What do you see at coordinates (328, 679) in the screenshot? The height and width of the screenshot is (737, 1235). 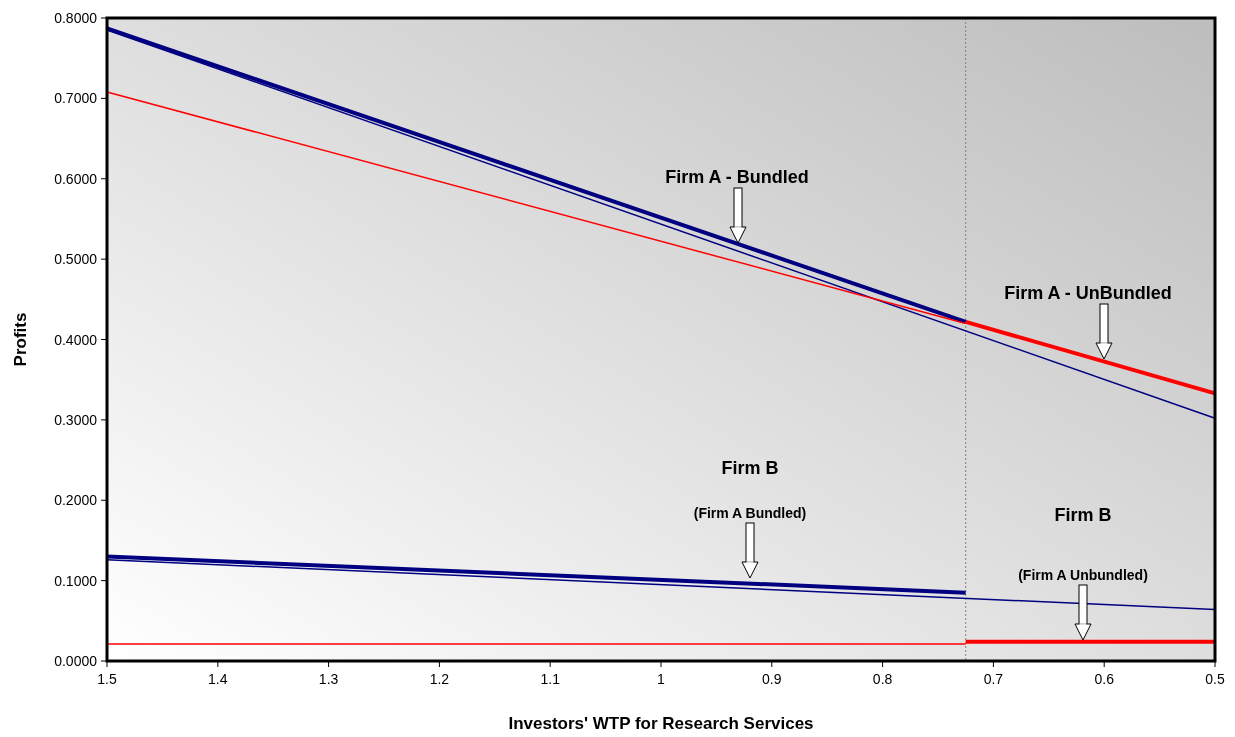 I see `x-tick-label: 1.3` at bounding box center [328, 679].